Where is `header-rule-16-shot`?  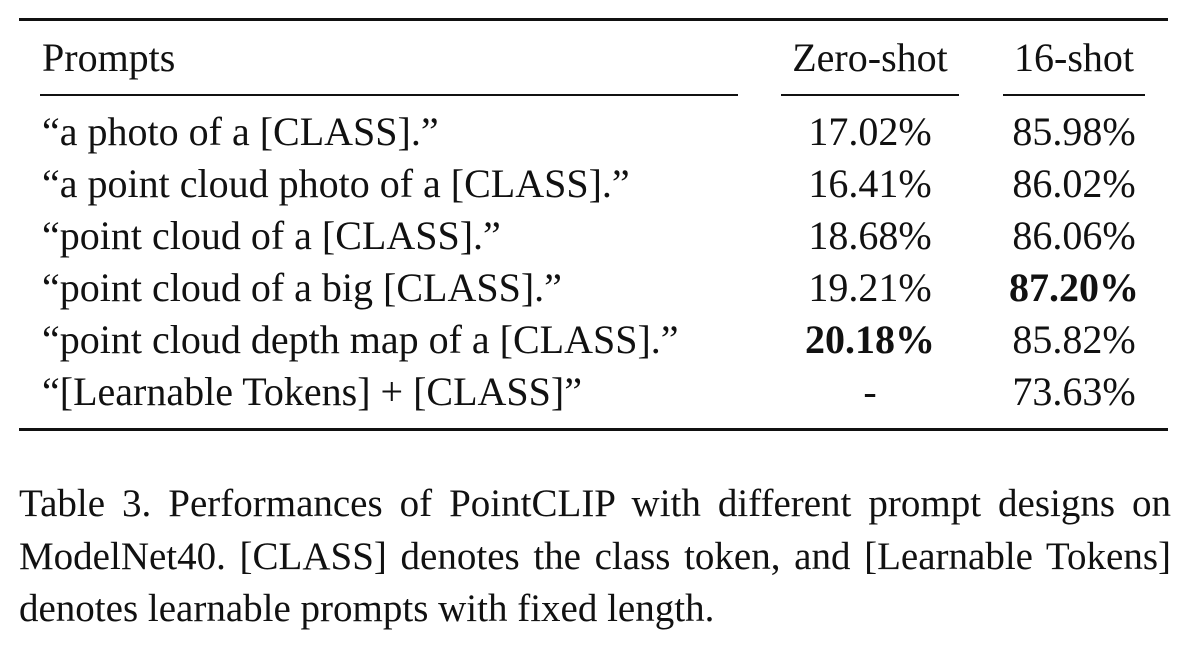 header-rule-16-shot is located at coordinates (1074, 95).